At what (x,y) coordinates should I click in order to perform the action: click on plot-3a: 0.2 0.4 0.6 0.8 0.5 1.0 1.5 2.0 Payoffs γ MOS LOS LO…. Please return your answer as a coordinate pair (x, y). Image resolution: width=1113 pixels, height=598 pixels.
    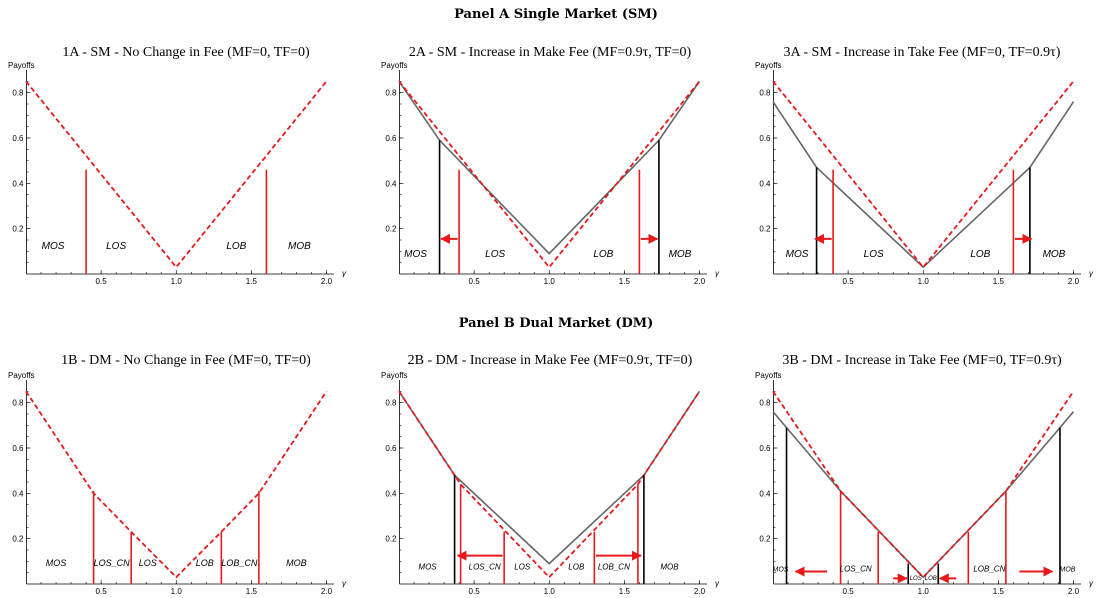
    Looking at the image, I should click on (924, 173).